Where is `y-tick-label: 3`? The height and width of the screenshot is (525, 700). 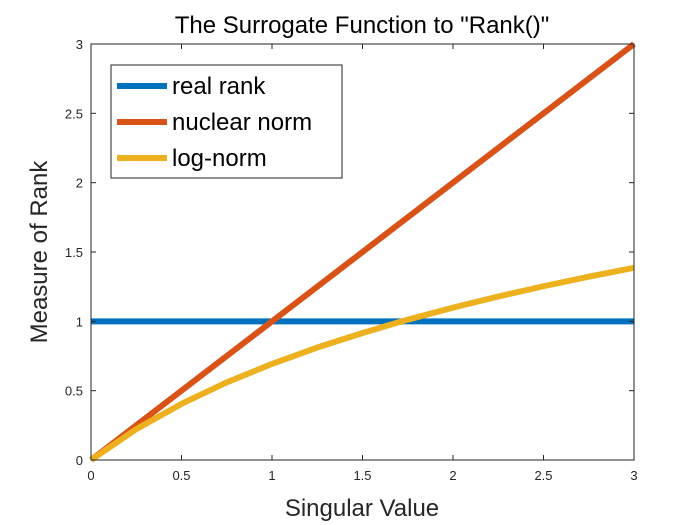
y-tick-label: 3 is located at coordinates (79, 44).